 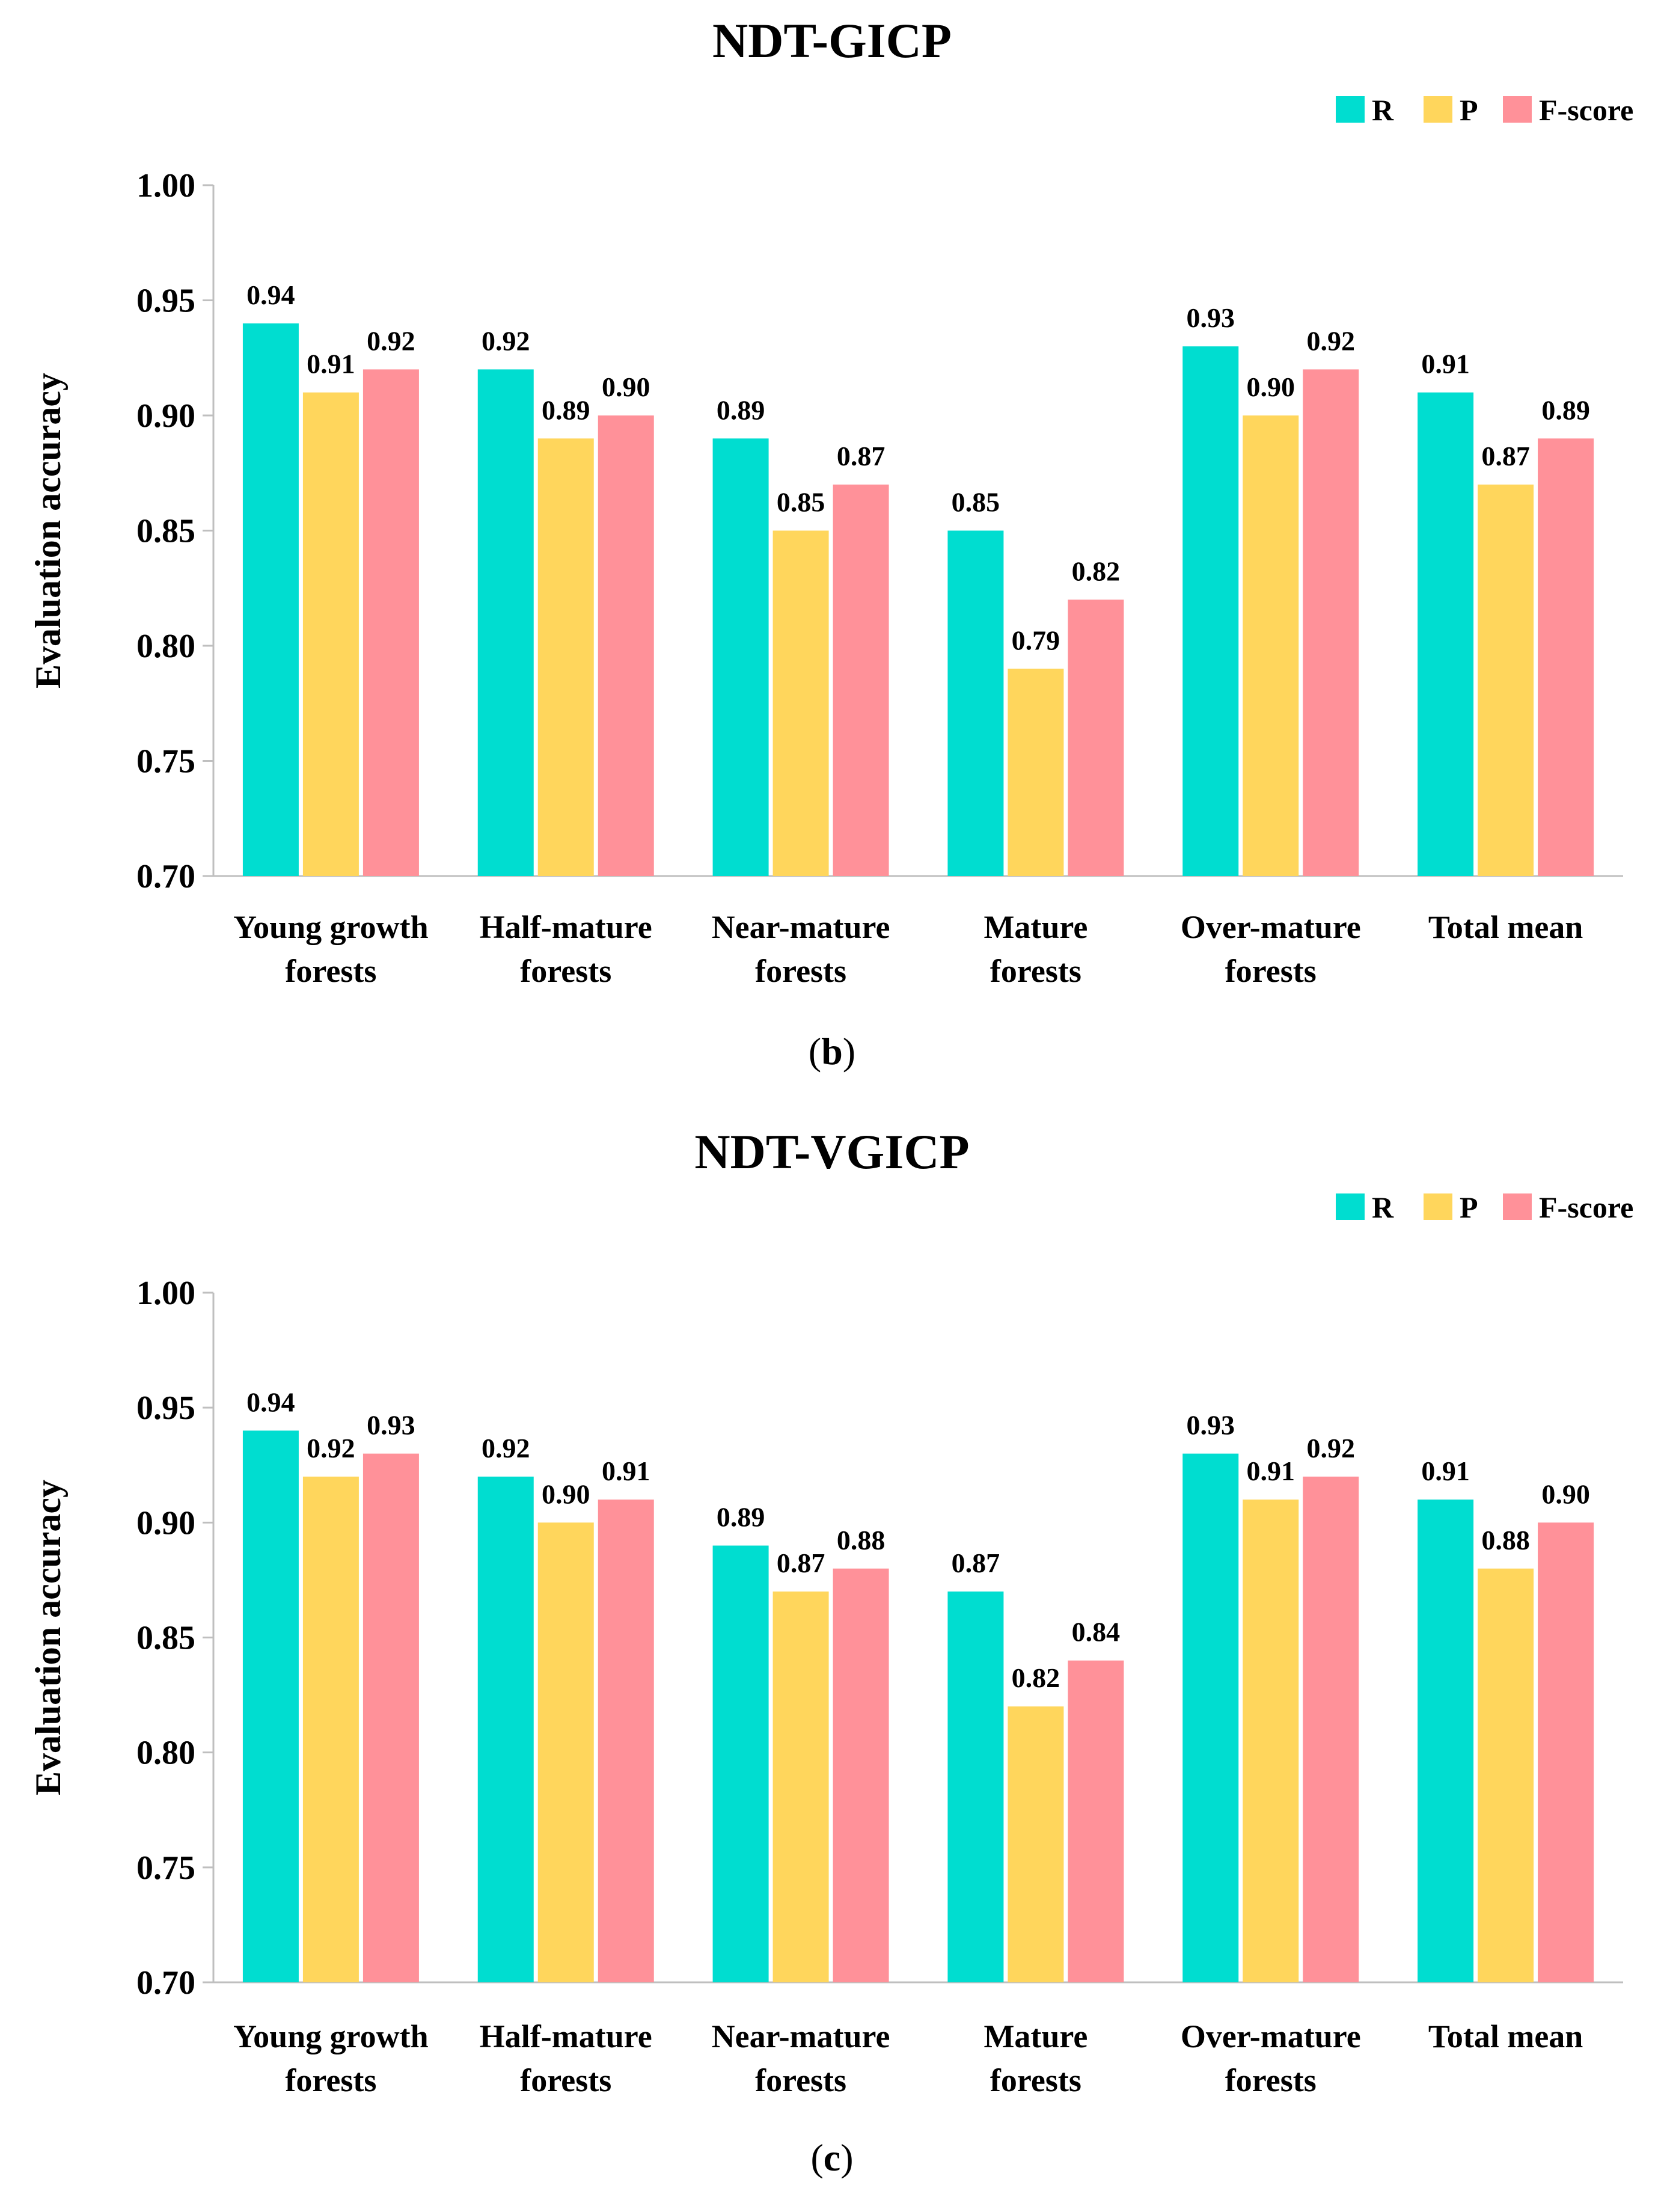 What do you see at coordinates (832, 40) in the screenshot?
I see `chart-title: NDT-GICP` at bounding box center [832, 40].